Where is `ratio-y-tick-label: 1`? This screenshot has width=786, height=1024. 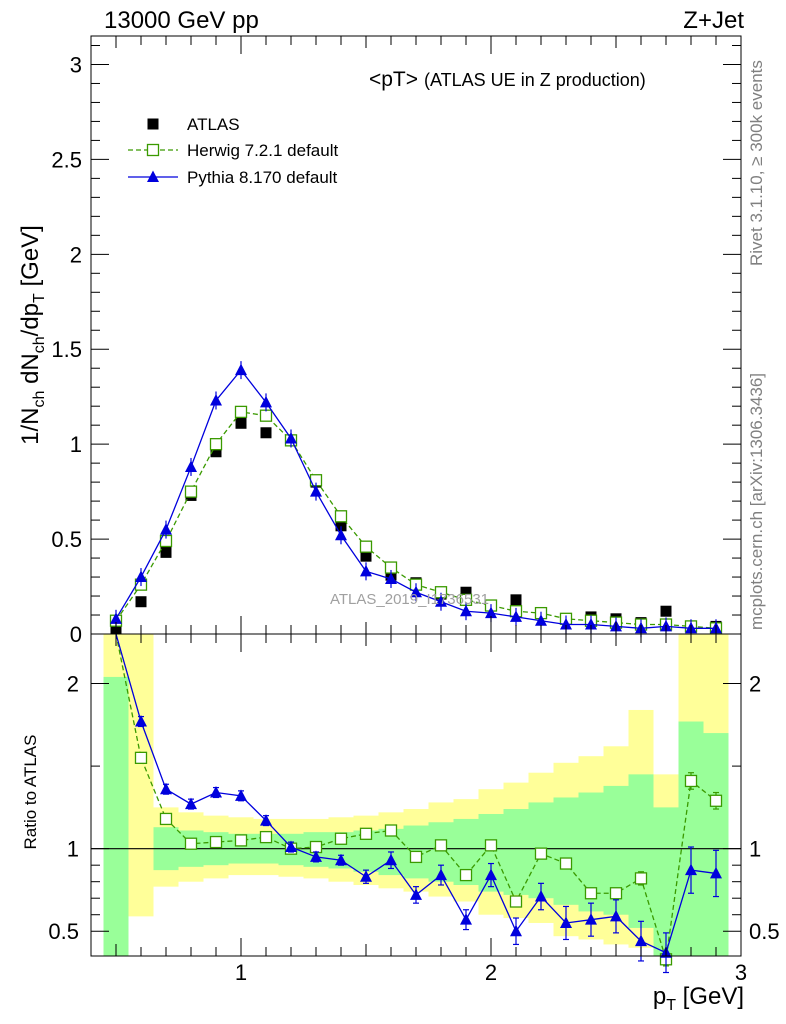
ratio-y-tick-label: 1 is located at coordinates (73, 849).